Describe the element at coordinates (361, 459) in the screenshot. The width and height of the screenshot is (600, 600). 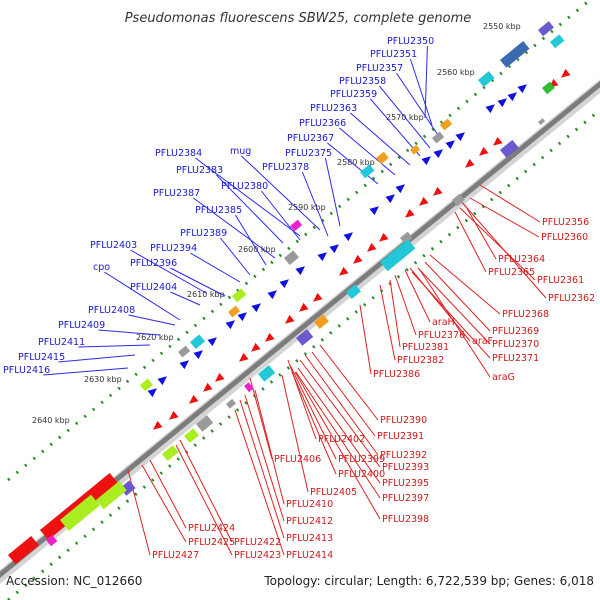
I see `gene-label-pflu2399: PFLU2399` at that location.